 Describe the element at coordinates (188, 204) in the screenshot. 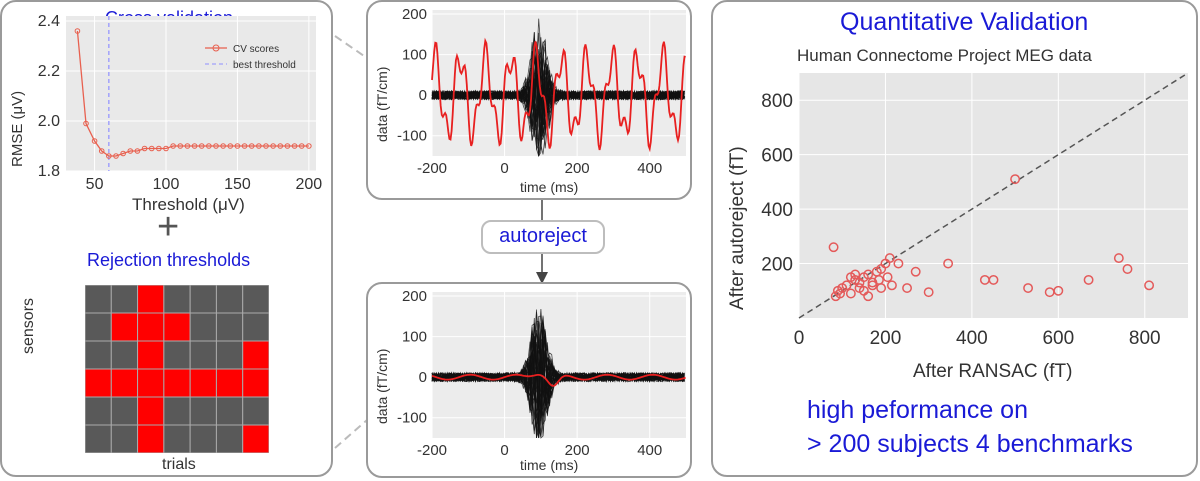

I see `cv-xlabel: Threshold (μV)` at that location.